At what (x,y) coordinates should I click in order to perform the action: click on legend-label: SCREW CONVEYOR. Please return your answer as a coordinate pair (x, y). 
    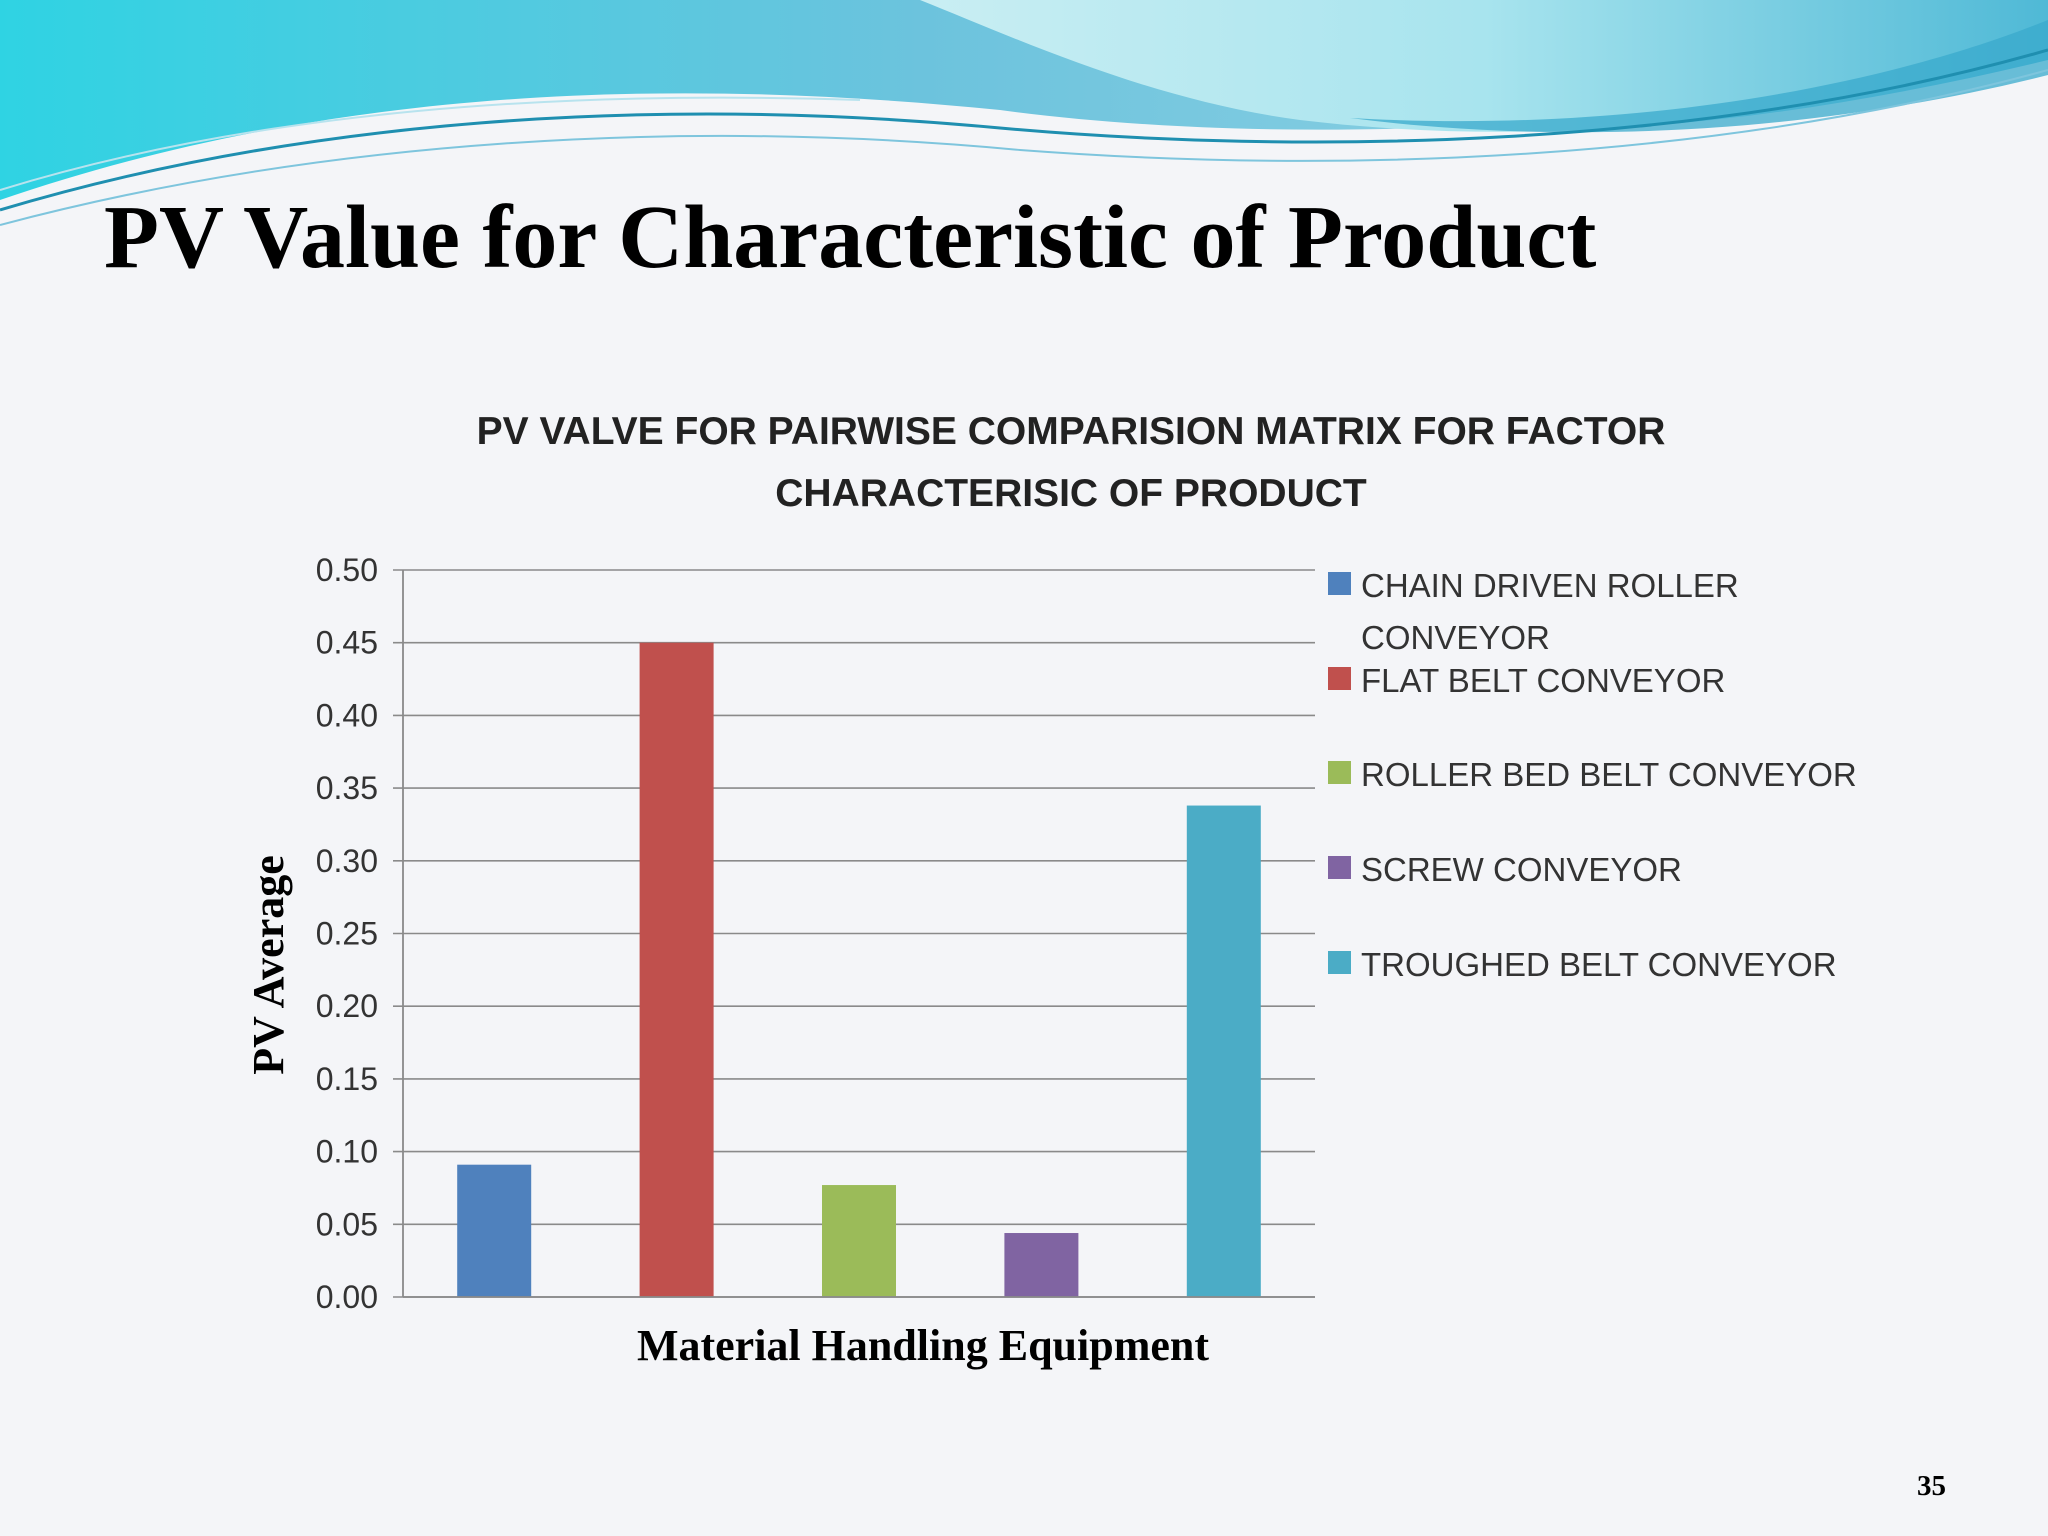
    Looking at the image, I should click on (1521, 869).